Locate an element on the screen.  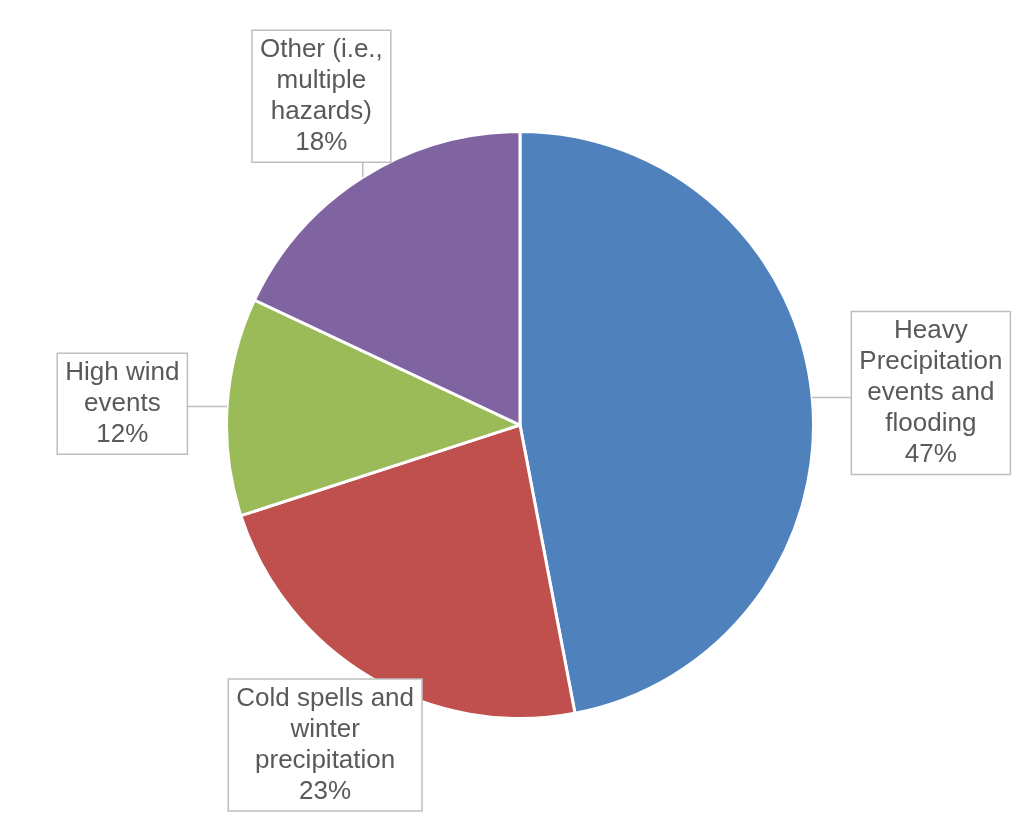
slice-label: Cold spells and winter precipitation is located at coordinates (325, 727).